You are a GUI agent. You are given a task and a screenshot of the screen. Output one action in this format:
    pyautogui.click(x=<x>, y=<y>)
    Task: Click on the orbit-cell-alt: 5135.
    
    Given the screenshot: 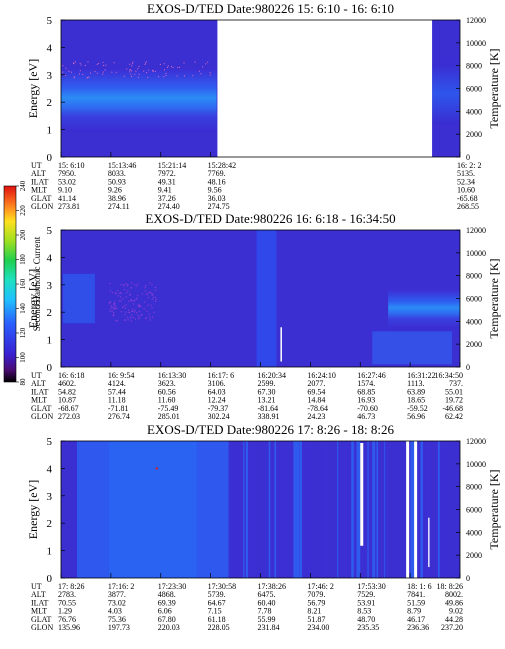 What is the action you would take?
    pyautogui.click(x=466, y=173)
    